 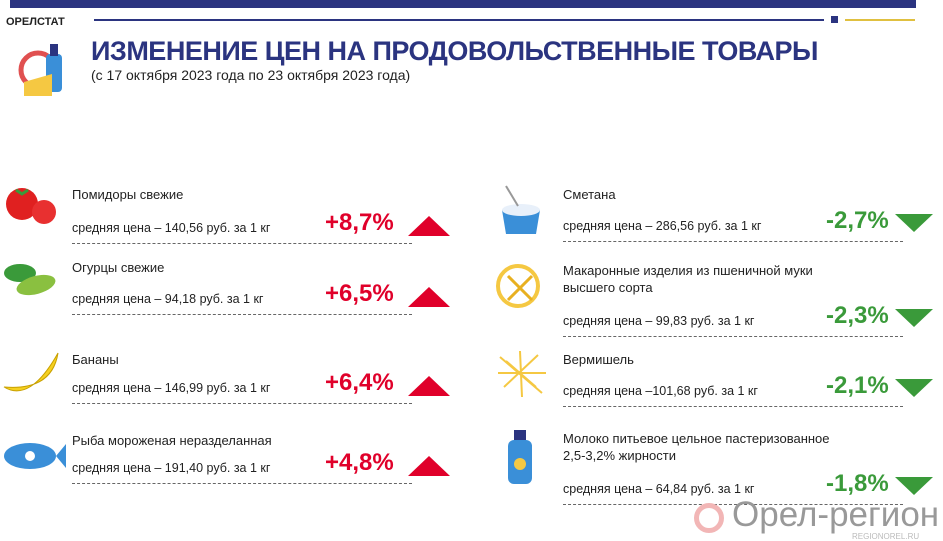 I want to click on cucumber-icon, so click(x=30, y=280).